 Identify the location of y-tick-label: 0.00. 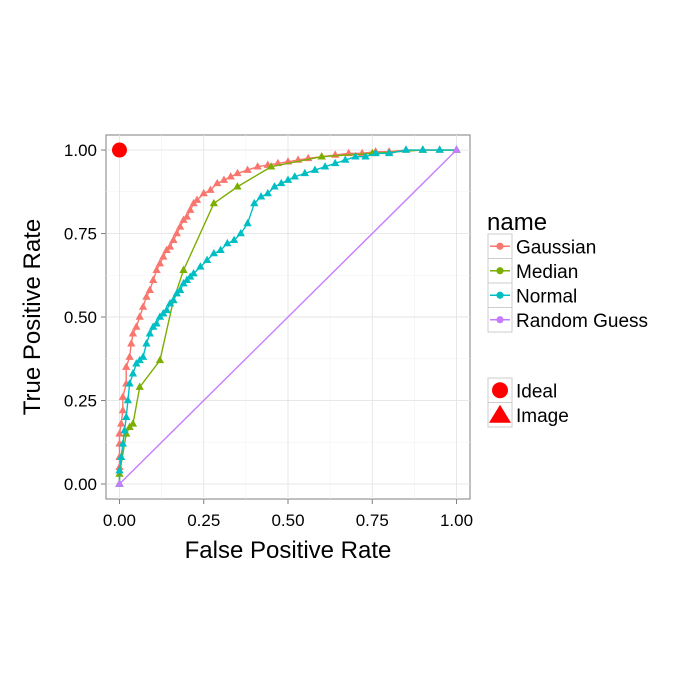
(80, 484).